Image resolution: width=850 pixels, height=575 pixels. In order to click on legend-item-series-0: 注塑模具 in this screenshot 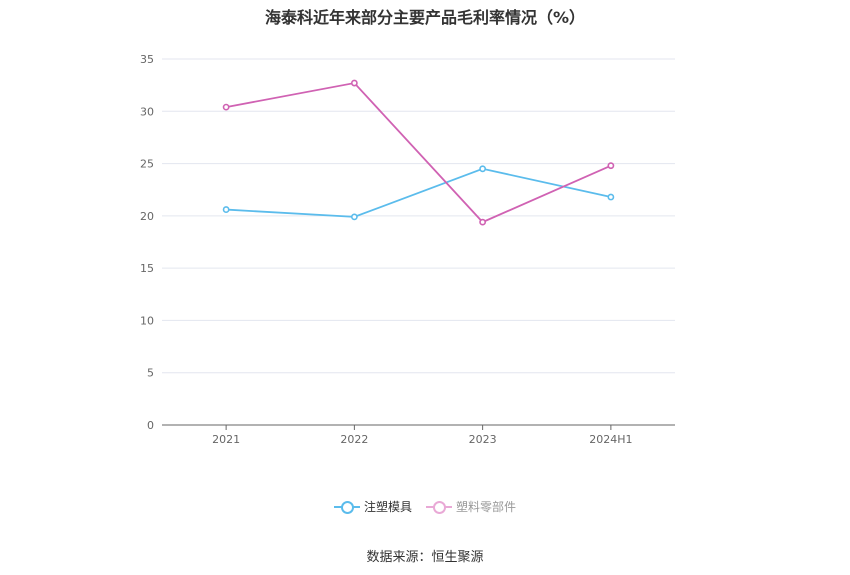, I will do `click(372, 506)`.